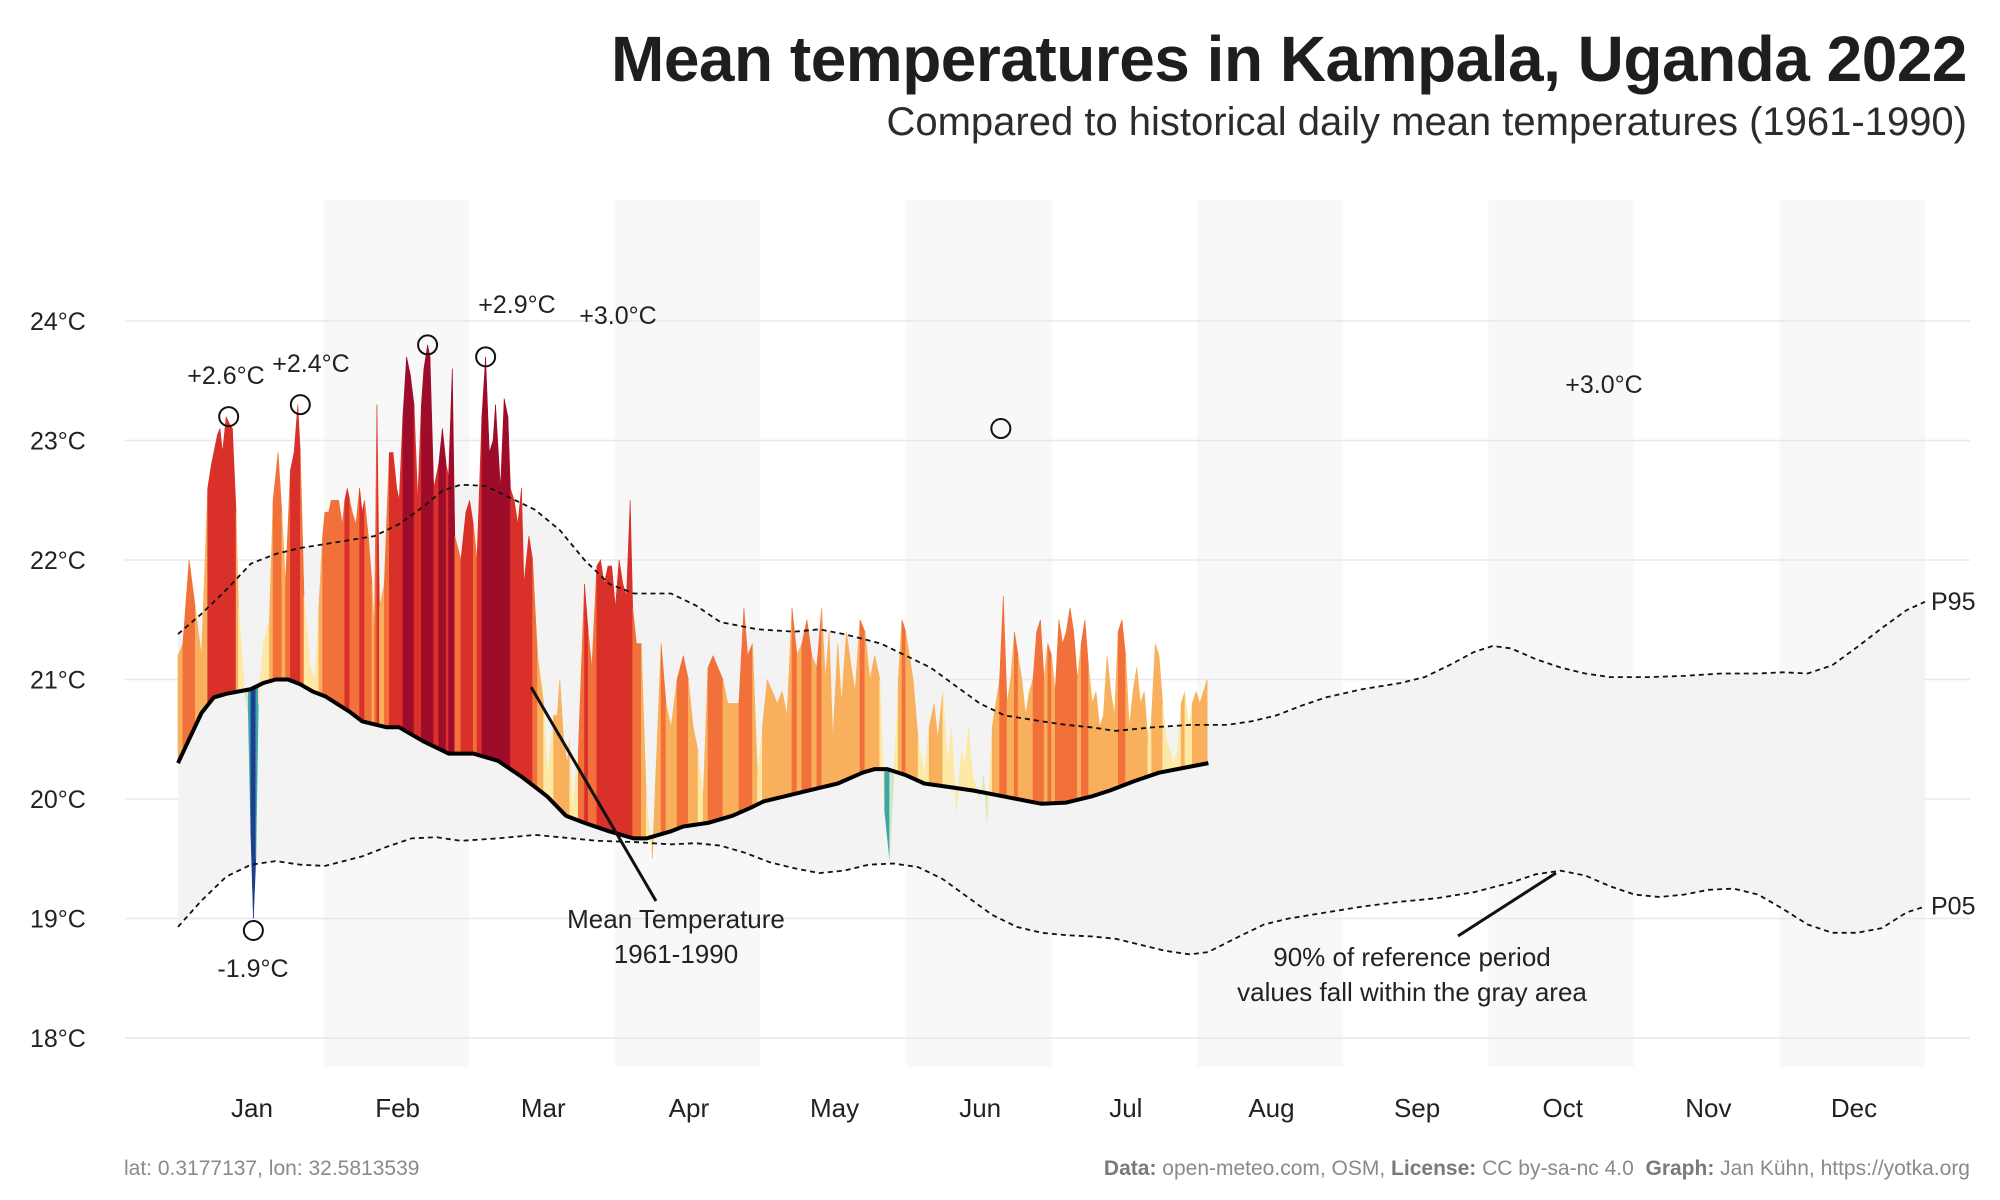 The image size is (2000, 1200). I want to click on p05-line, so click(1051, 894).